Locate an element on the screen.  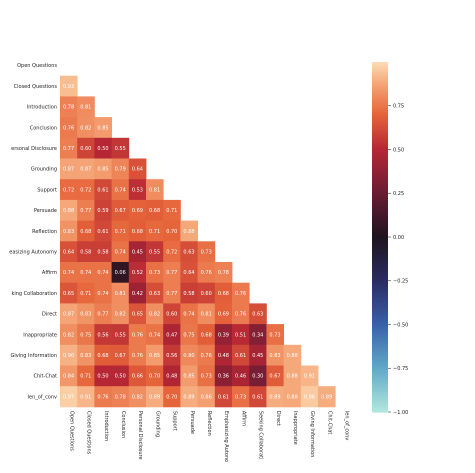
cell-value-label: 0.78 is located at coordinates (223, 273).